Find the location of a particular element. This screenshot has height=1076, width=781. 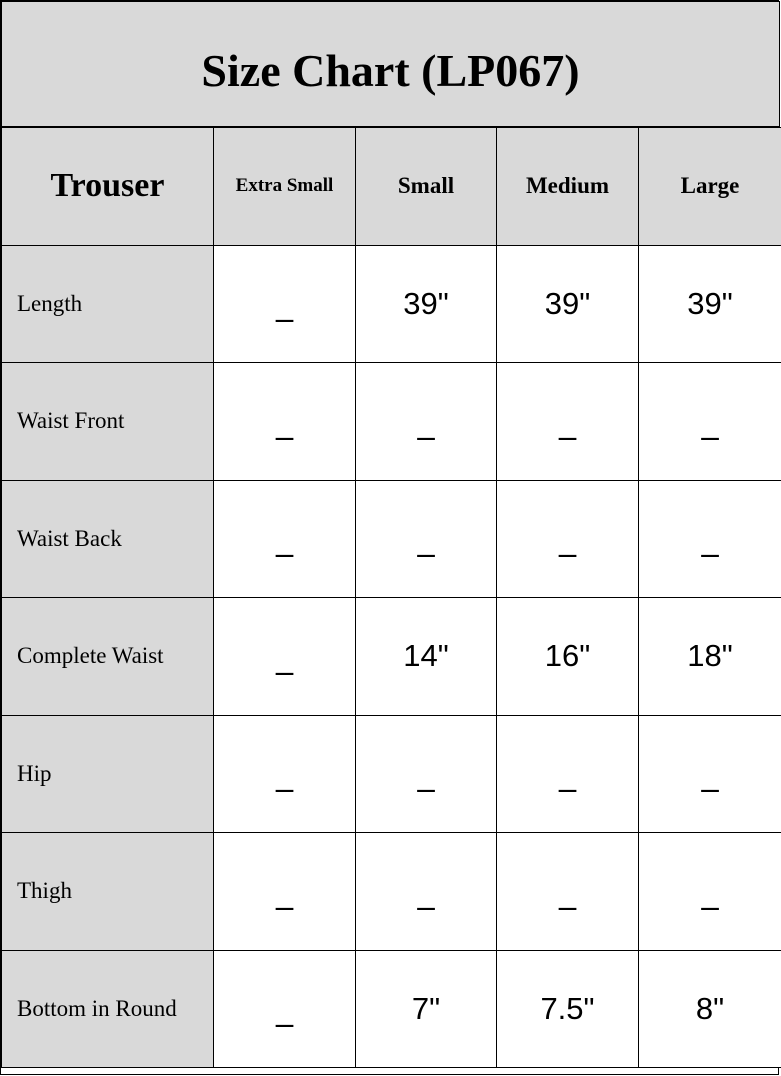

size-header: Medium is located at coordinates (567, 186).